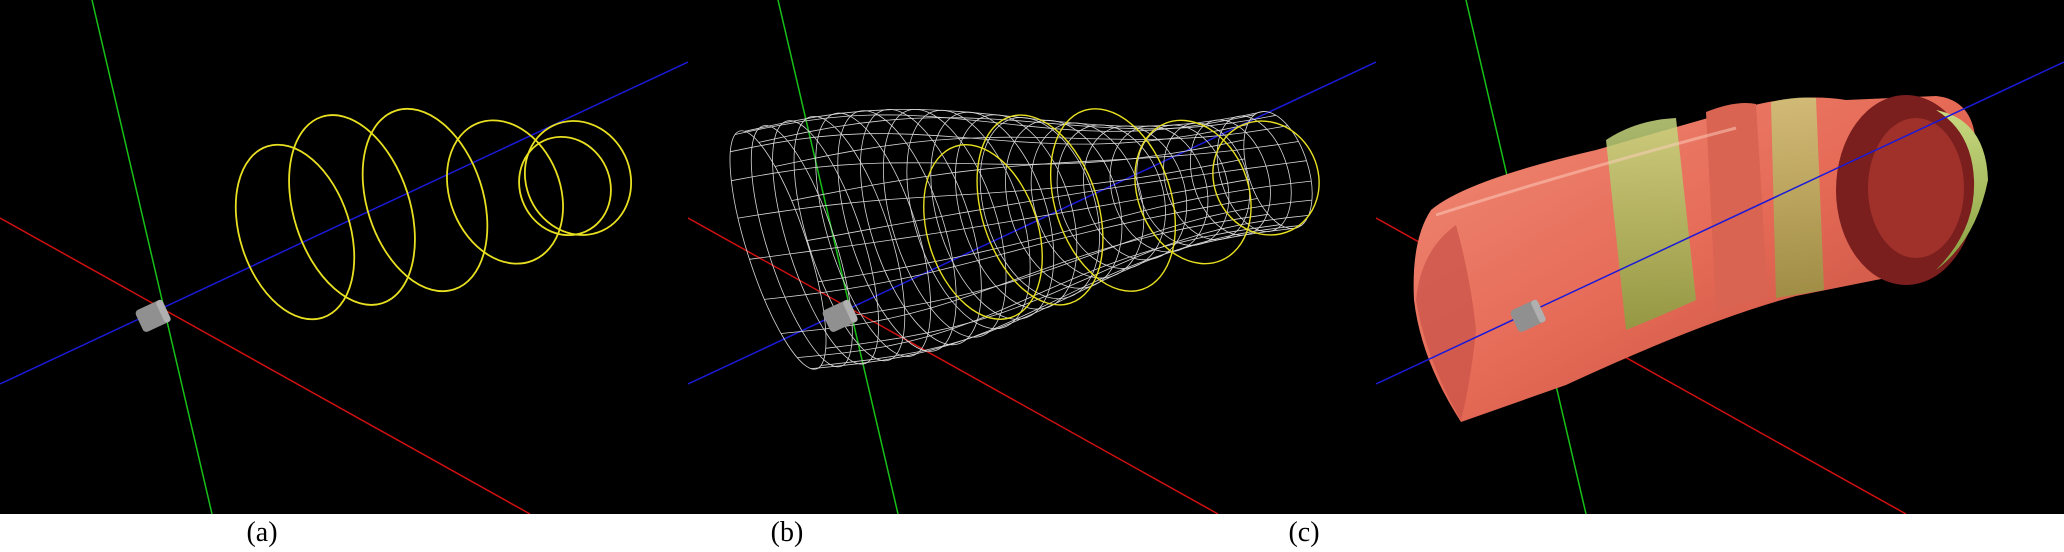 The width and height of the screenshot is (2064, 552). I want to click on surface-rim, so click(1446, 322).